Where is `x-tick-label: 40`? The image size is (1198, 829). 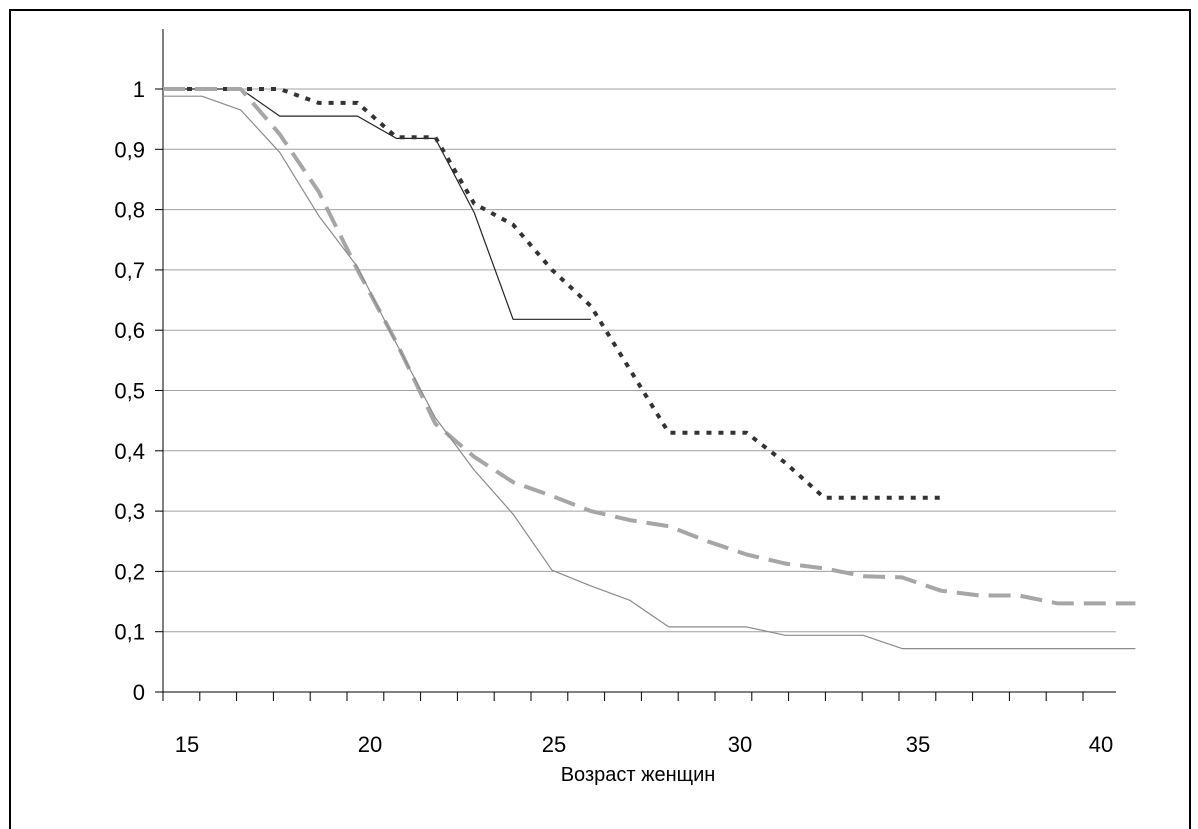
x-tick-label: 40 is located at coordinates (1101, 744).